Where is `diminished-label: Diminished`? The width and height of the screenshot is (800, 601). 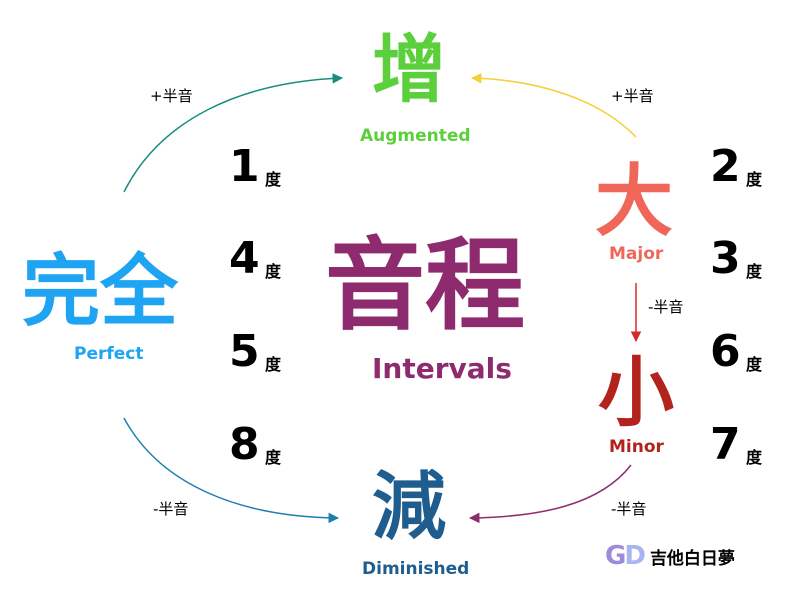 diminished-label: Diminished is located at coordinates (416, 569).